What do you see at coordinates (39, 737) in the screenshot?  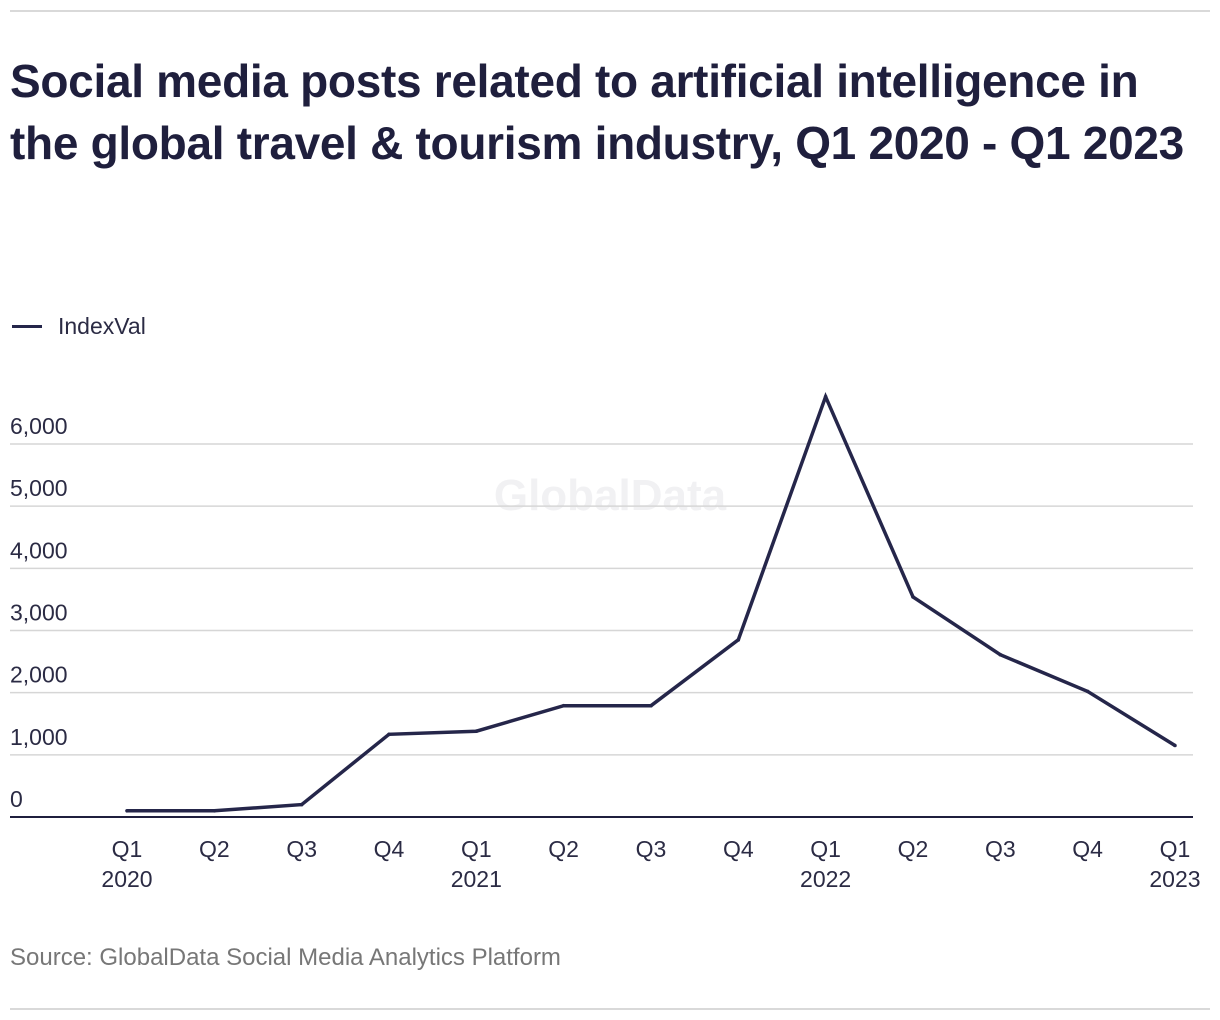 I see `y-tick-label: 1,000` at bounding box center [39, 737].